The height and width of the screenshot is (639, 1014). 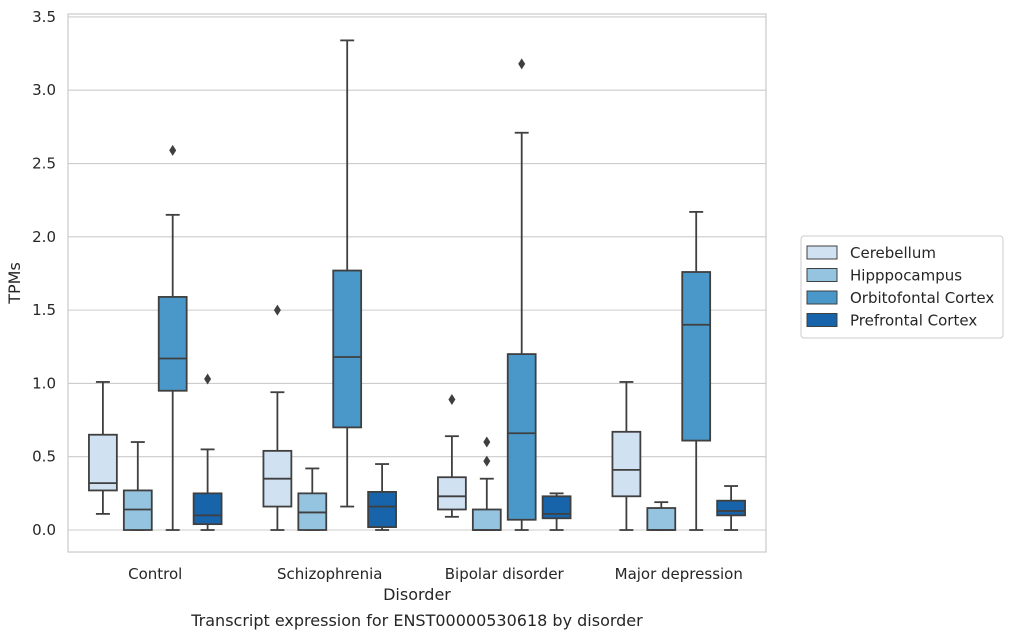 What do you see at coordinates (893, 253) in the screenshot?
I see `legend-label: Cerebellum` at bounding box center [893, 253].